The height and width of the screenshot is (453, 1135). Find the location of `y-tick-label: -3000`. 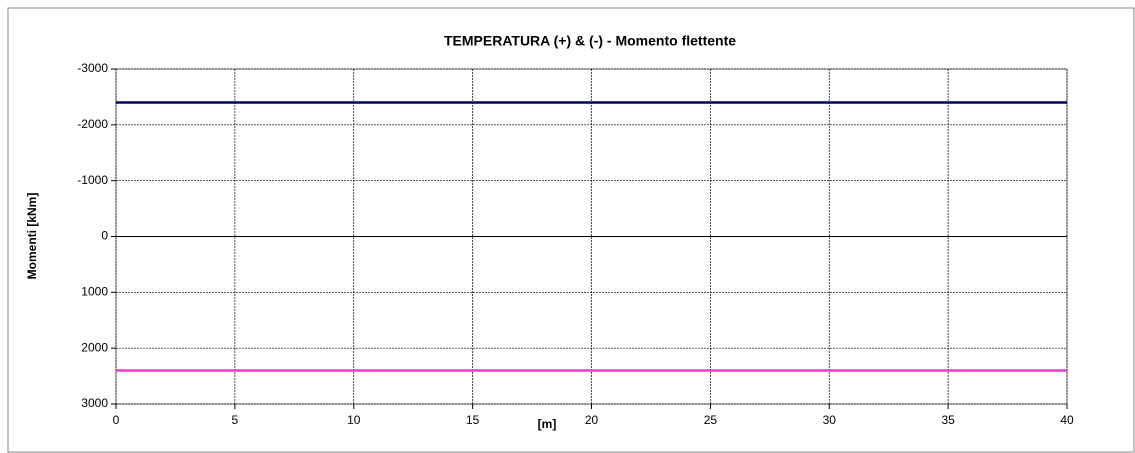

y-tick-label: -3000 is located at coordinates (92, 68).